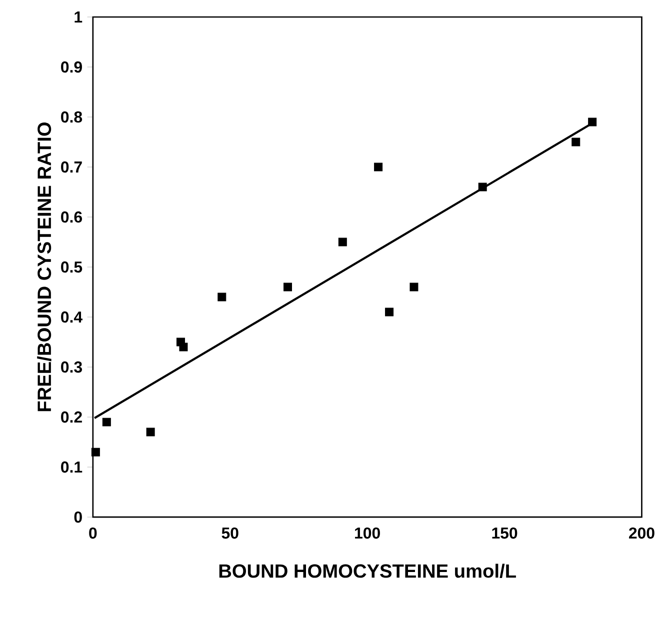 The width and height of the screenshot is (661, 637). What do you see at coordinates (71, 217) in the screenshot?
I see `y-tick-label: 0.6` at bounding box center [71, 217].